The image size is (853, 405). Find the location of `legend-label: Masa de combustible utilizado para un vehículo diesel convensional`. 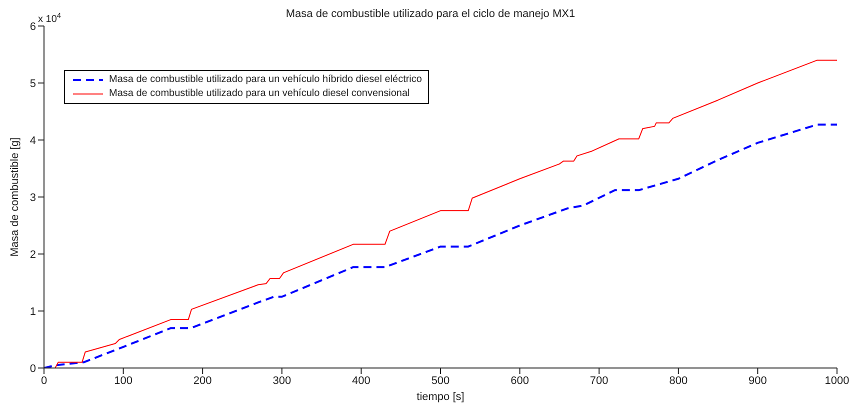

legend-label: Masa de combustible utilizado para un vehículo diesel convensional is located at coordinates (259, 94).